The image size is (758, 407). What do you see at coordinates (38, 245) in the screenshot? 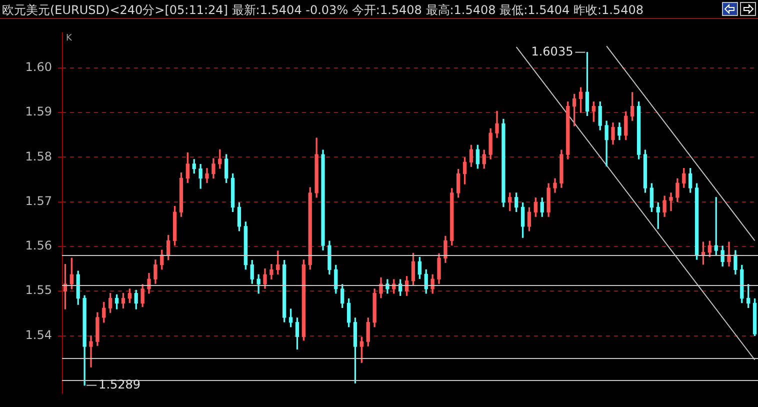
I see `y-tick-label: 1.56` at bounding box center [38, 245].